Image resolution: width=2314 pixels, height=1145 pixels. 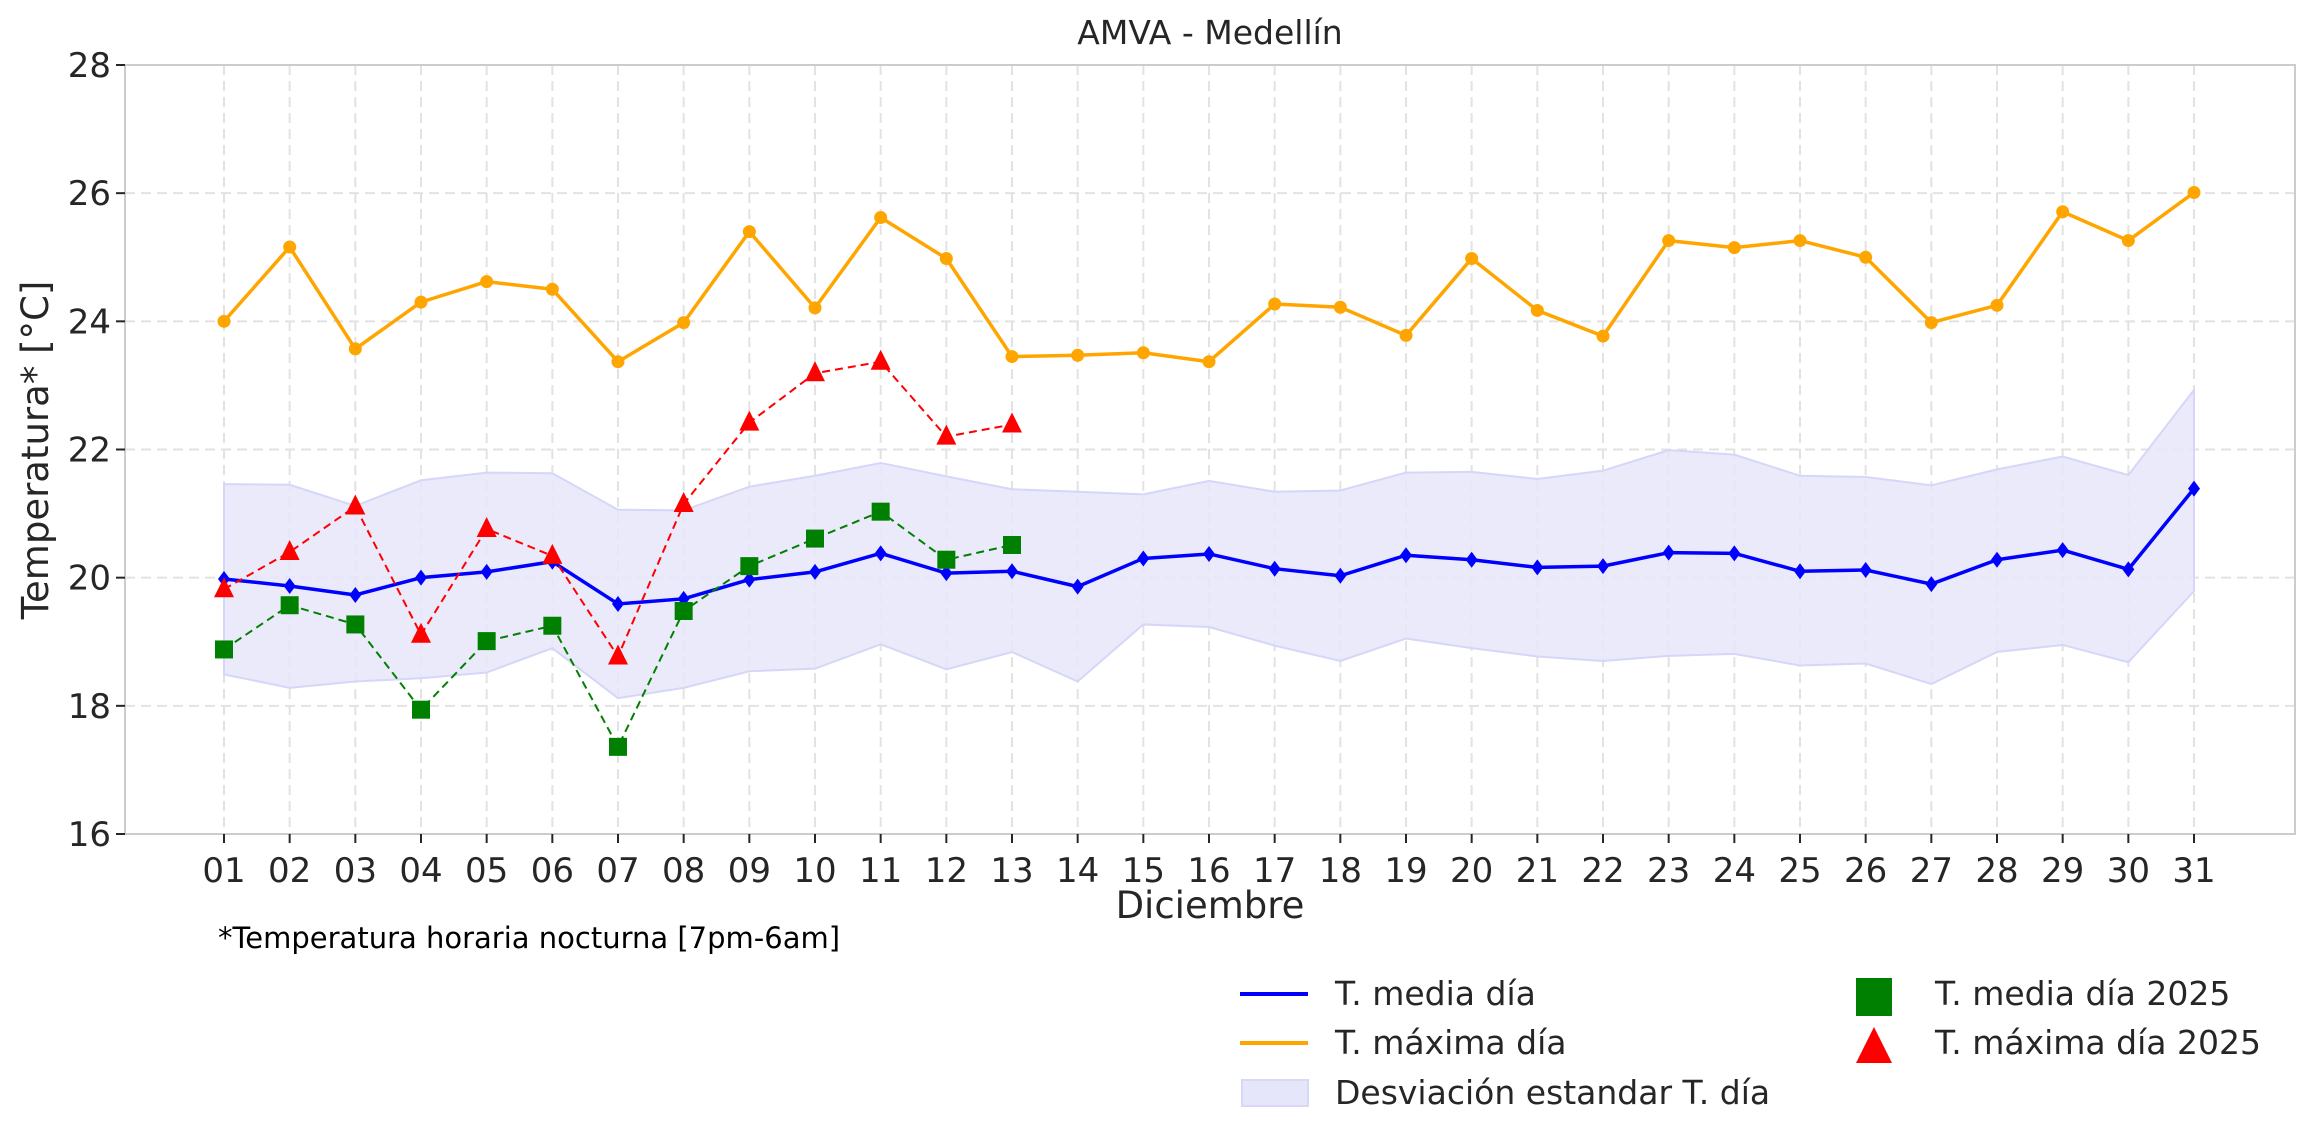 What do you see at coordinates (1874, 1045) in the screenshot?
I see `legend-swatch-maxima-2025` at bounding box center [1874, 1045].